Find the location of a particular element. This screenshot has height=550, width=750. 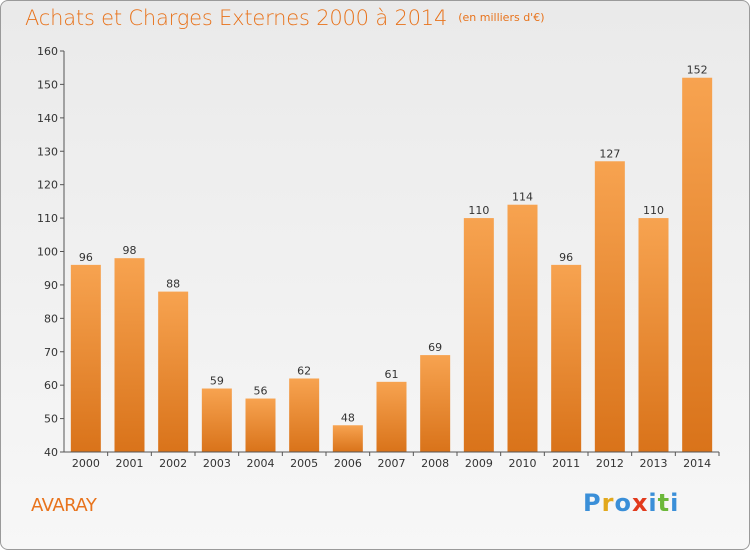

x-tick-label: 2003 is located at coordinates (217, 463).